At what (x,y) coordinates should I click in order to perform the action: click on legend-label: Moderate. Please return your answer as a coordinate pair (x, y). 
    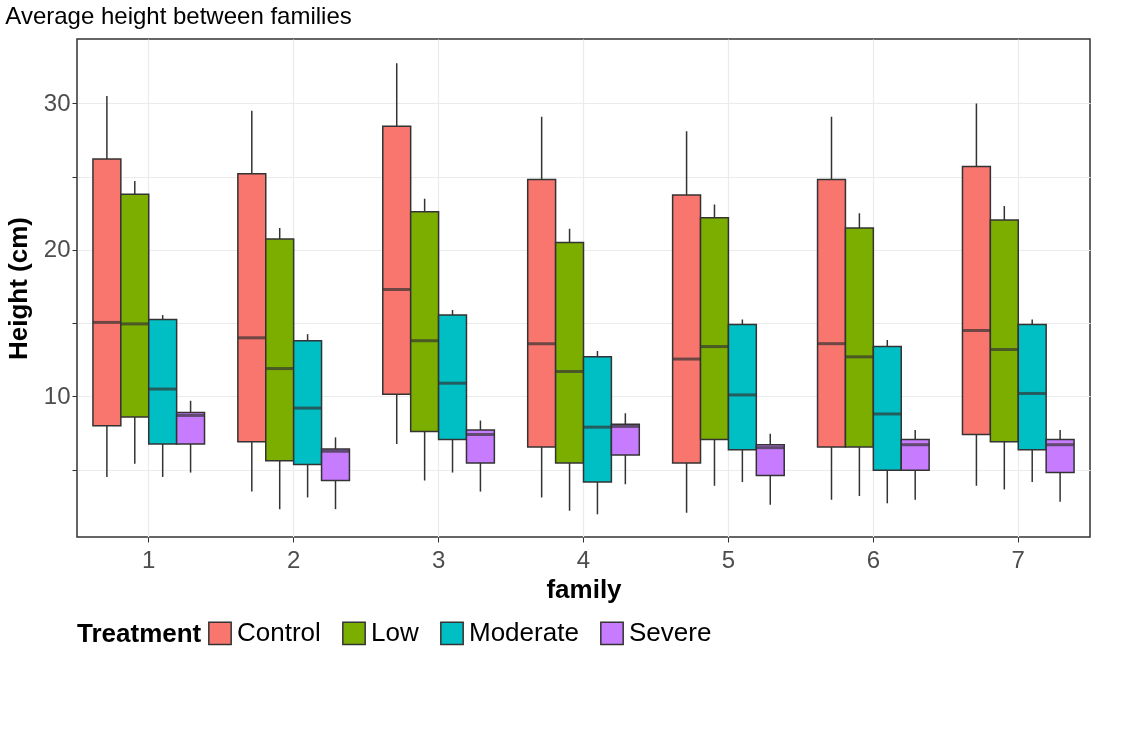
    Looking at the image, I should click on (524, 632).